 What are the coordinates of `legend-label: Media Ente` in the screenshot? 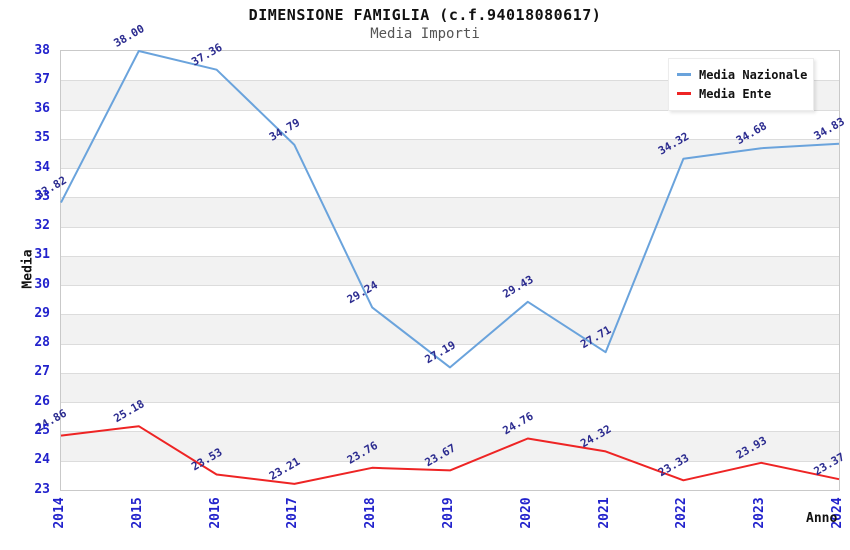 It's located at (735, 93).